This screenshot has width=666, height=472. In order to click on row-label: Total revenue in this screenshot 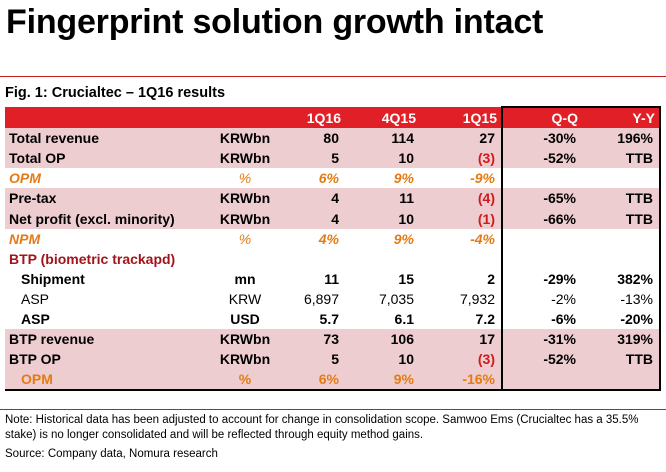, I will do `click(110, 138)`.